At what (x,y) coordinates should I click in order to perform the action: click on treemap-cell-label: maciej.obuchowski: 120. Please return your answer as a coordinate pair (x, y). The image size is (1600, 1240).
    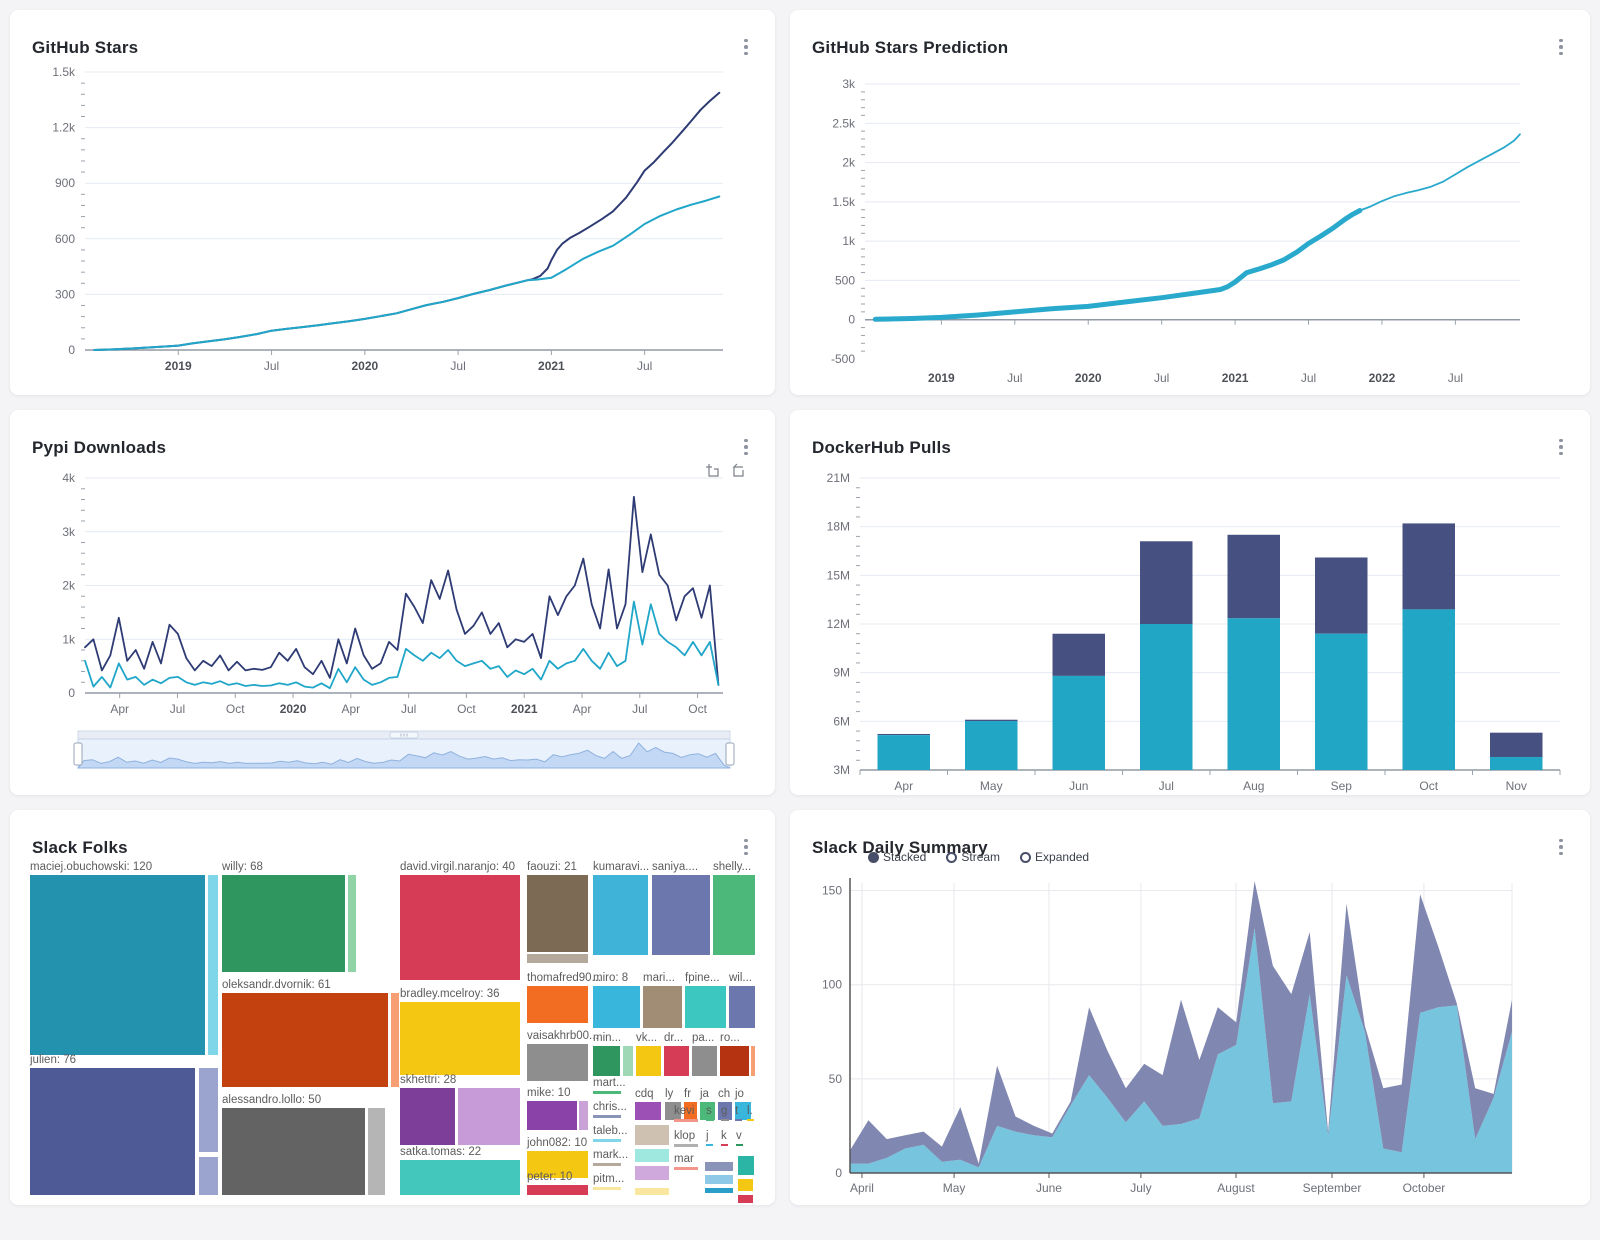
    Looking at the image, I should click on (91, 867).